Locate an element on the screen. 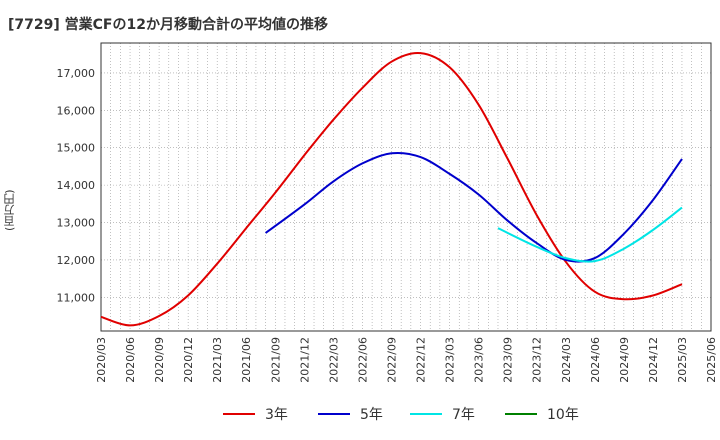  x-tick-label: 2023/09 is located at coordinates (508, 360).